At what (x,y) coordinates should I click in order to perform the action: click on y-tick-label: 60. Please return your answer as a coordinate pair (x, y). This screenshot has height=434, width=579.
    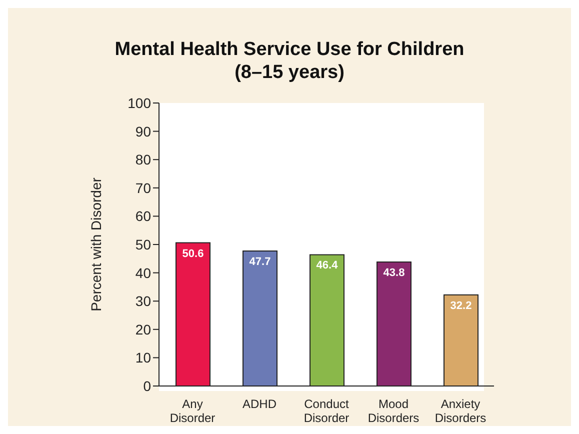
    Looking at the image, I should click on (143, 216).